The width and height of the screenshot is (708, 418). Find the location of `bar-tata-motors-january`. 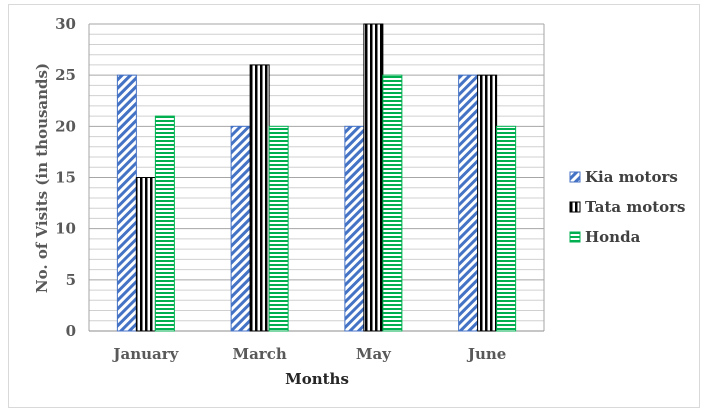

bar-tata-motors-january is located at coordinates (145, 254).